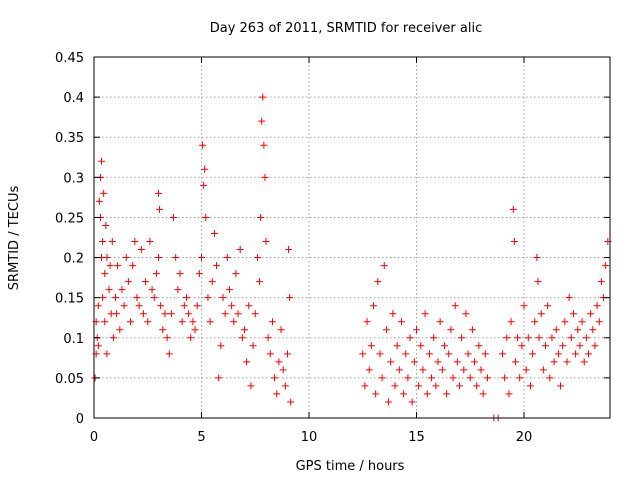 The width and height of the screenshot is (640, 480). What do you see at coordinates (309, 437) in the screenshot?
I see `x-tick-label: 10` at bounding box center [309, 437].